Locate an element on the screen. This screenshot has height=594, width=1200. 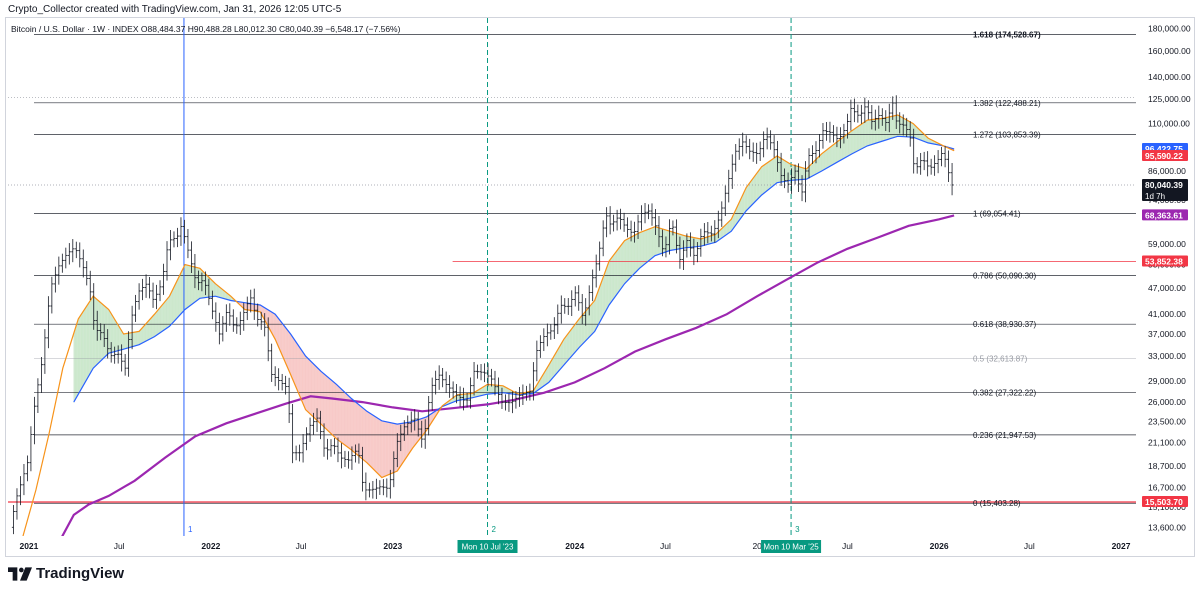
cycle-marker-label: 2 is located at coordinates (494, 529).